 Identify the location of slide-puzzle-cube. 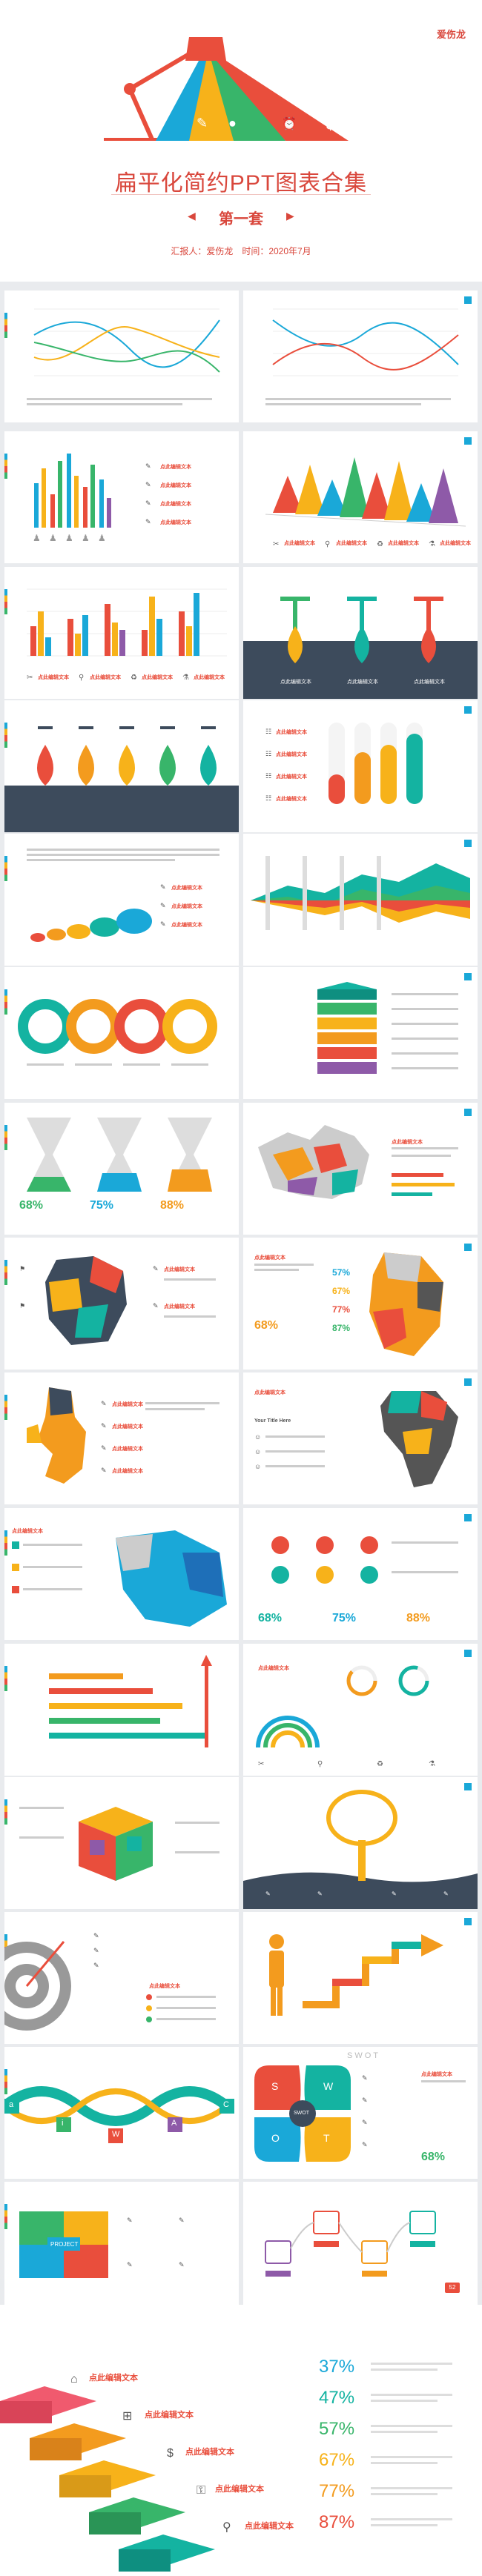
(122, 1843).